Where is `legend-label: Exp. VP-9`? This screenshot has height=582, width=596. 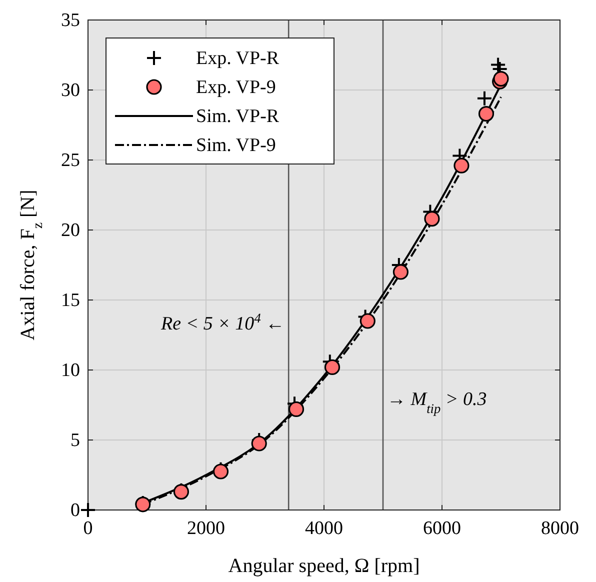
legend-label: Exp. VP-9 is located at coordinates (236, 87).